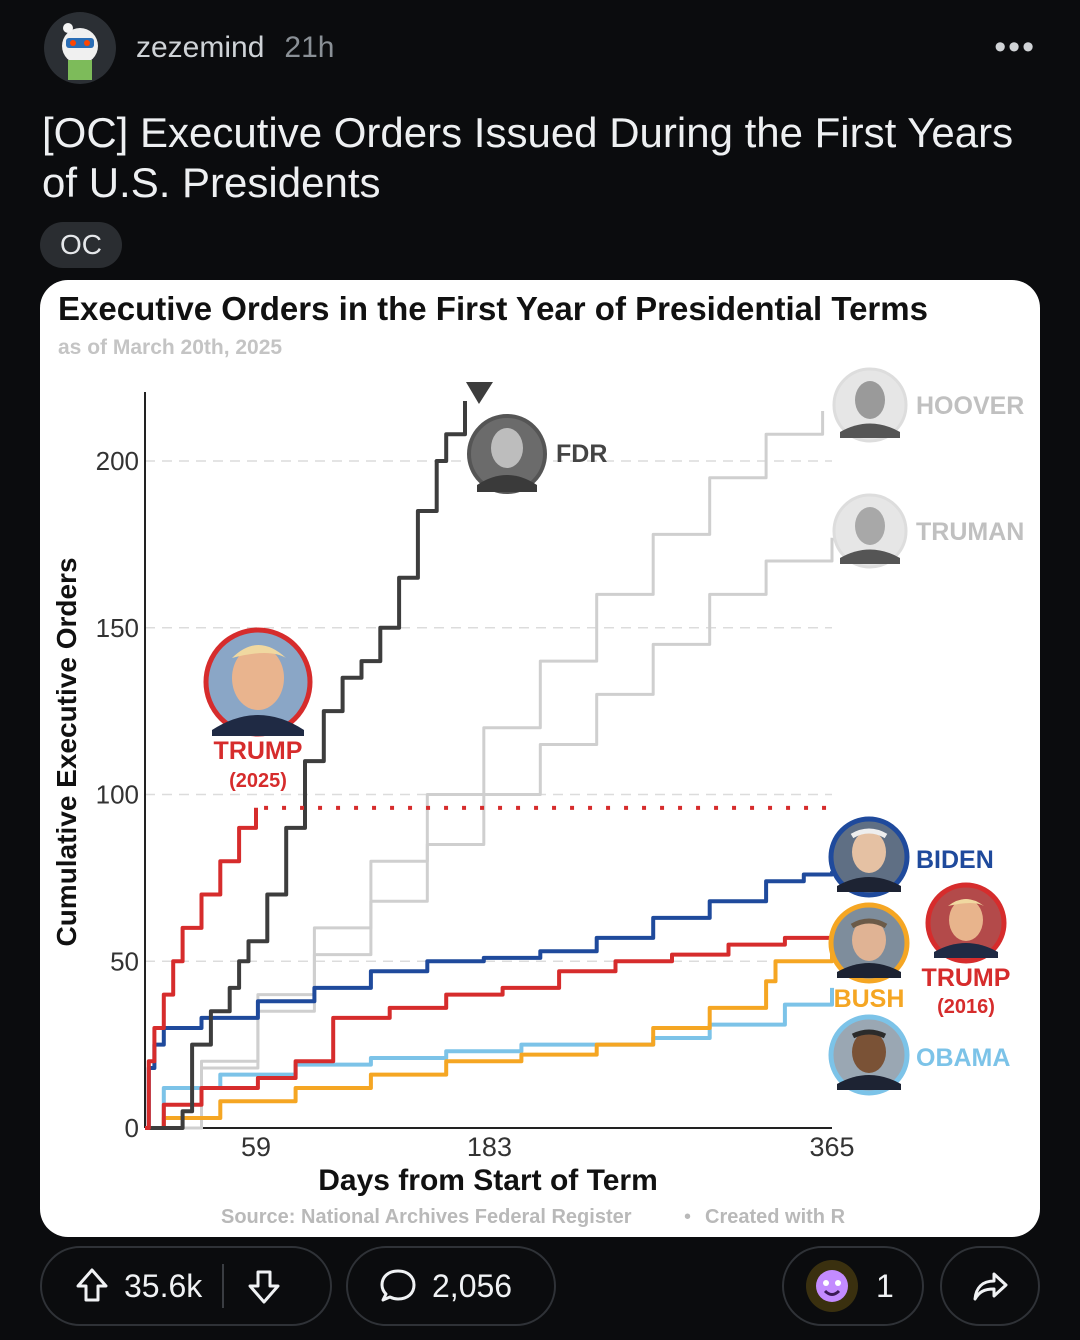 The image size is (1080, 1340). Describe the element at coordinates (970, 406) in the screenshot. I see `label-hoover: HOOVER` at that location.